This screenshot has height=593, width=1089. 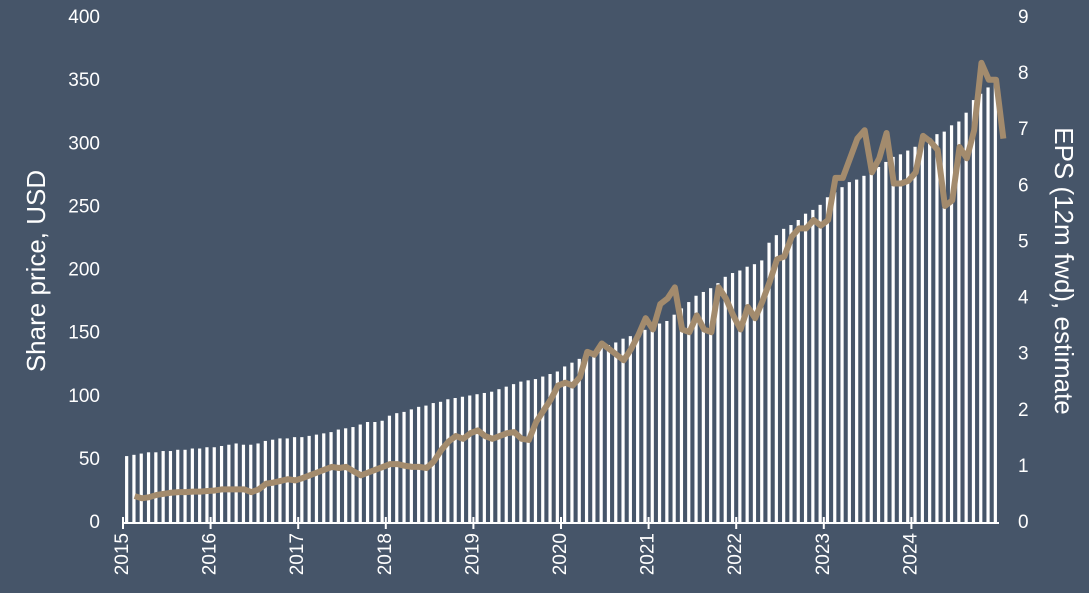 What do you see at coordinates (385, 554) in the screenshot?
I see `x-tick-label: 2018` at bounding box center [385, 554].